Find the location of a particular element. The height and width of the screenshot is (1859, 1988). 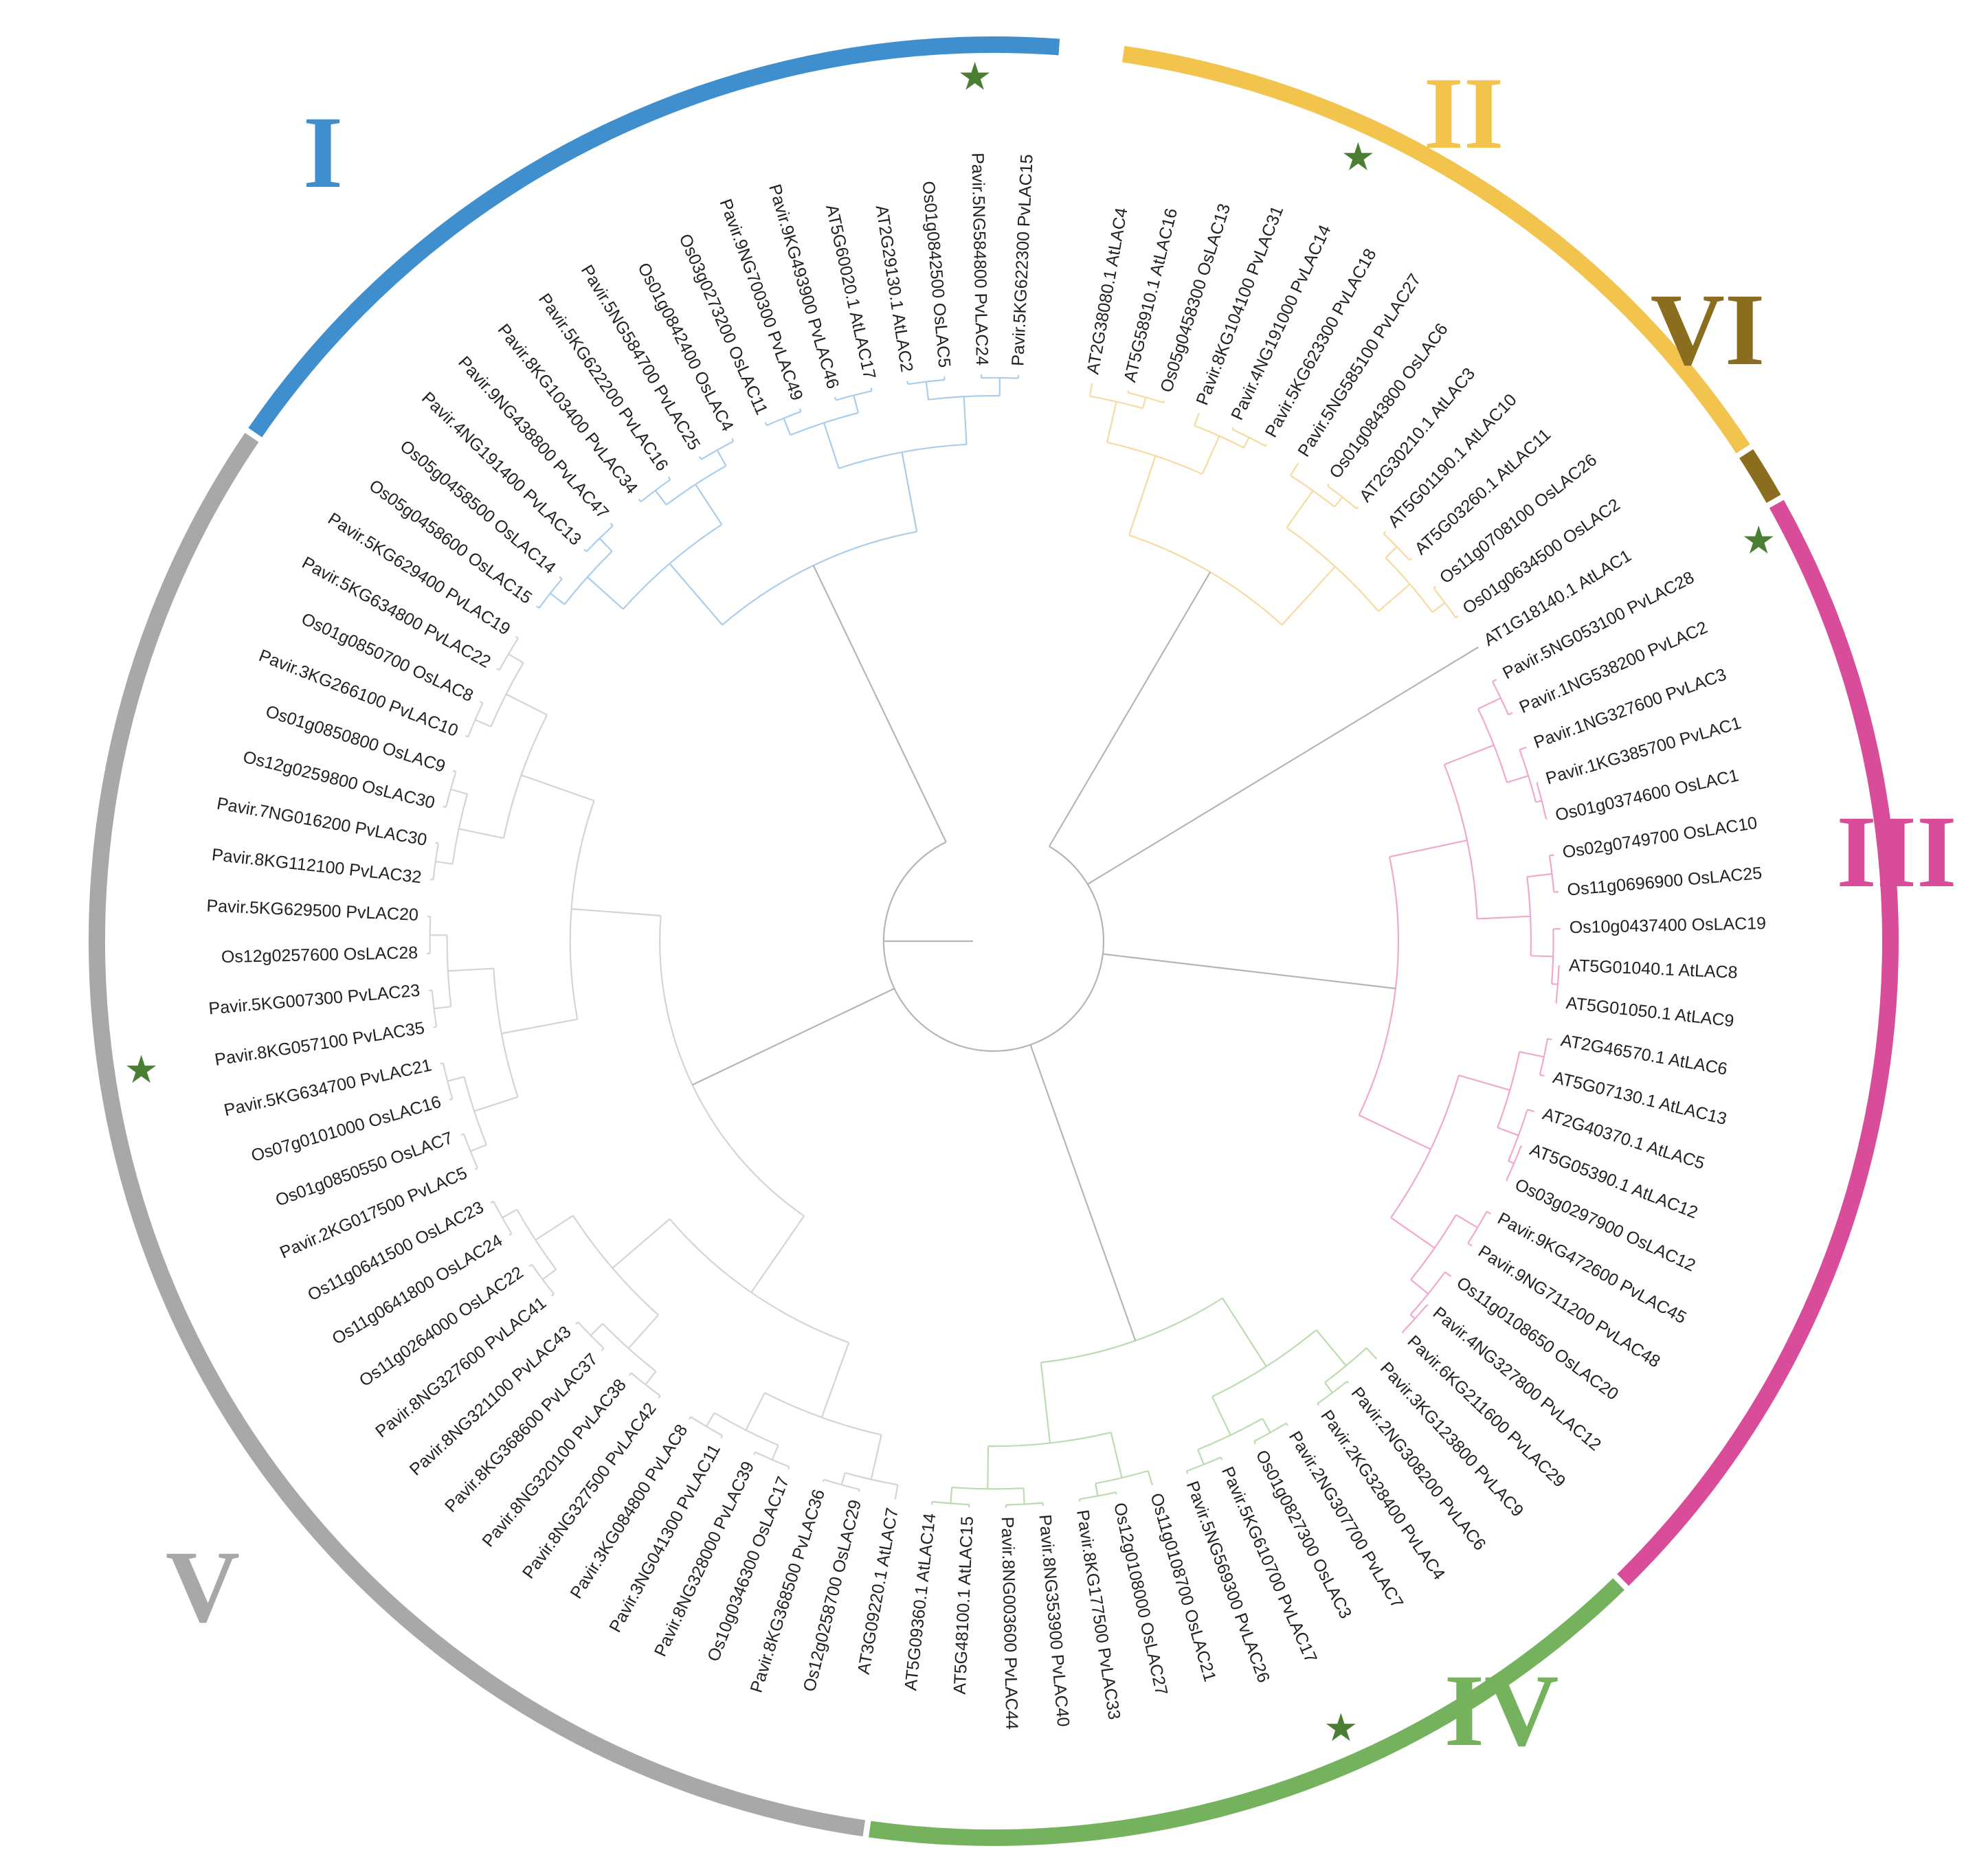

clade-label-V: V is located at coordinates (203, 1587).